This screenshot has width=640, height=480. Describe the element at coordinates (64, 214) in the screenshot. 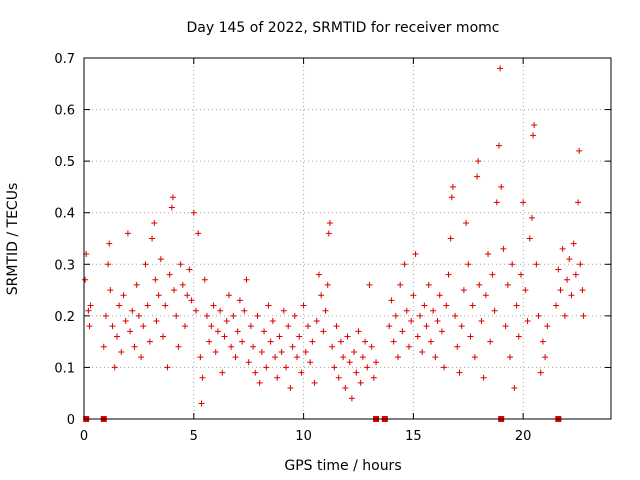

I see `y-tick-label: 0.4` at that location.